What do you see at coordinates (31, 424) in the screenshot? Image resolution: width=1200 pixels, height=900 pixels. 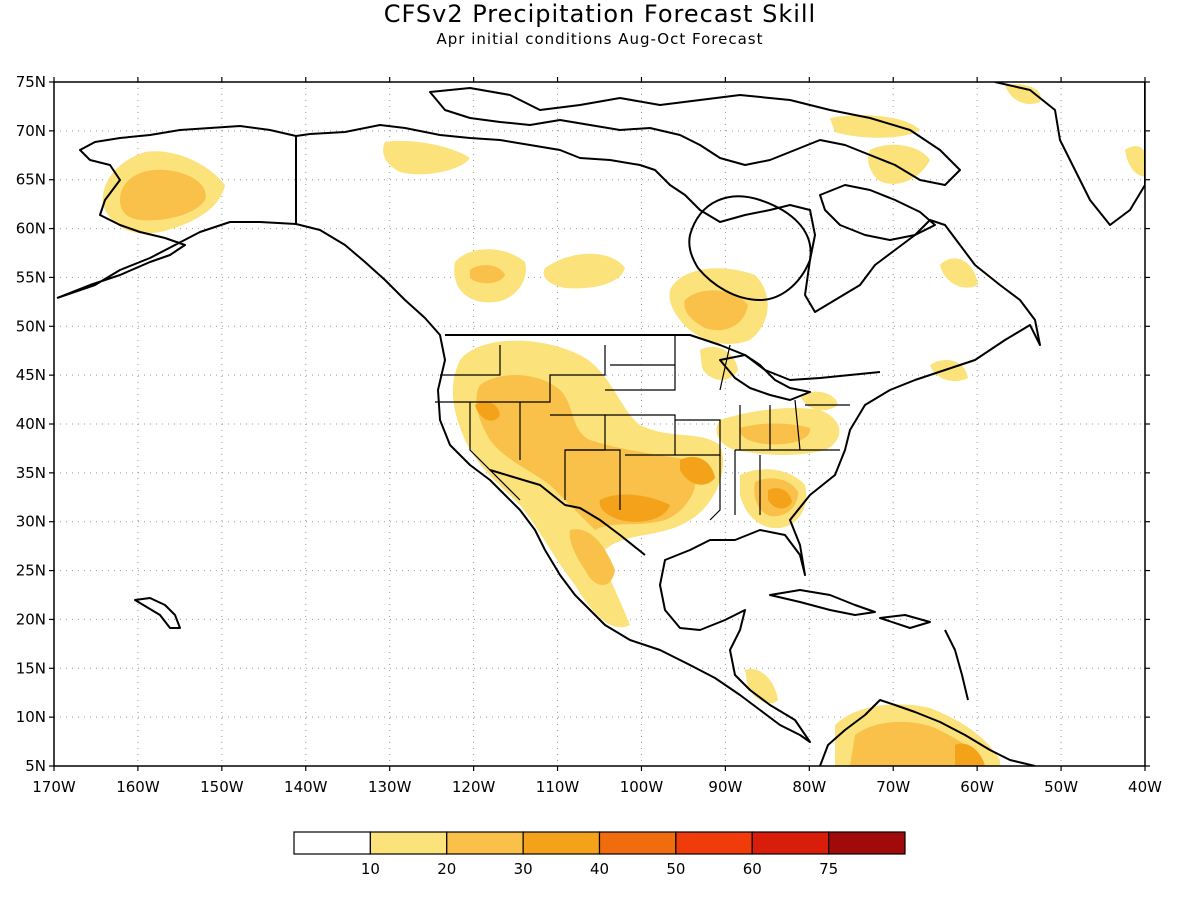 I see `lat-tick-label: 40N` at bounding box center [31, 424].